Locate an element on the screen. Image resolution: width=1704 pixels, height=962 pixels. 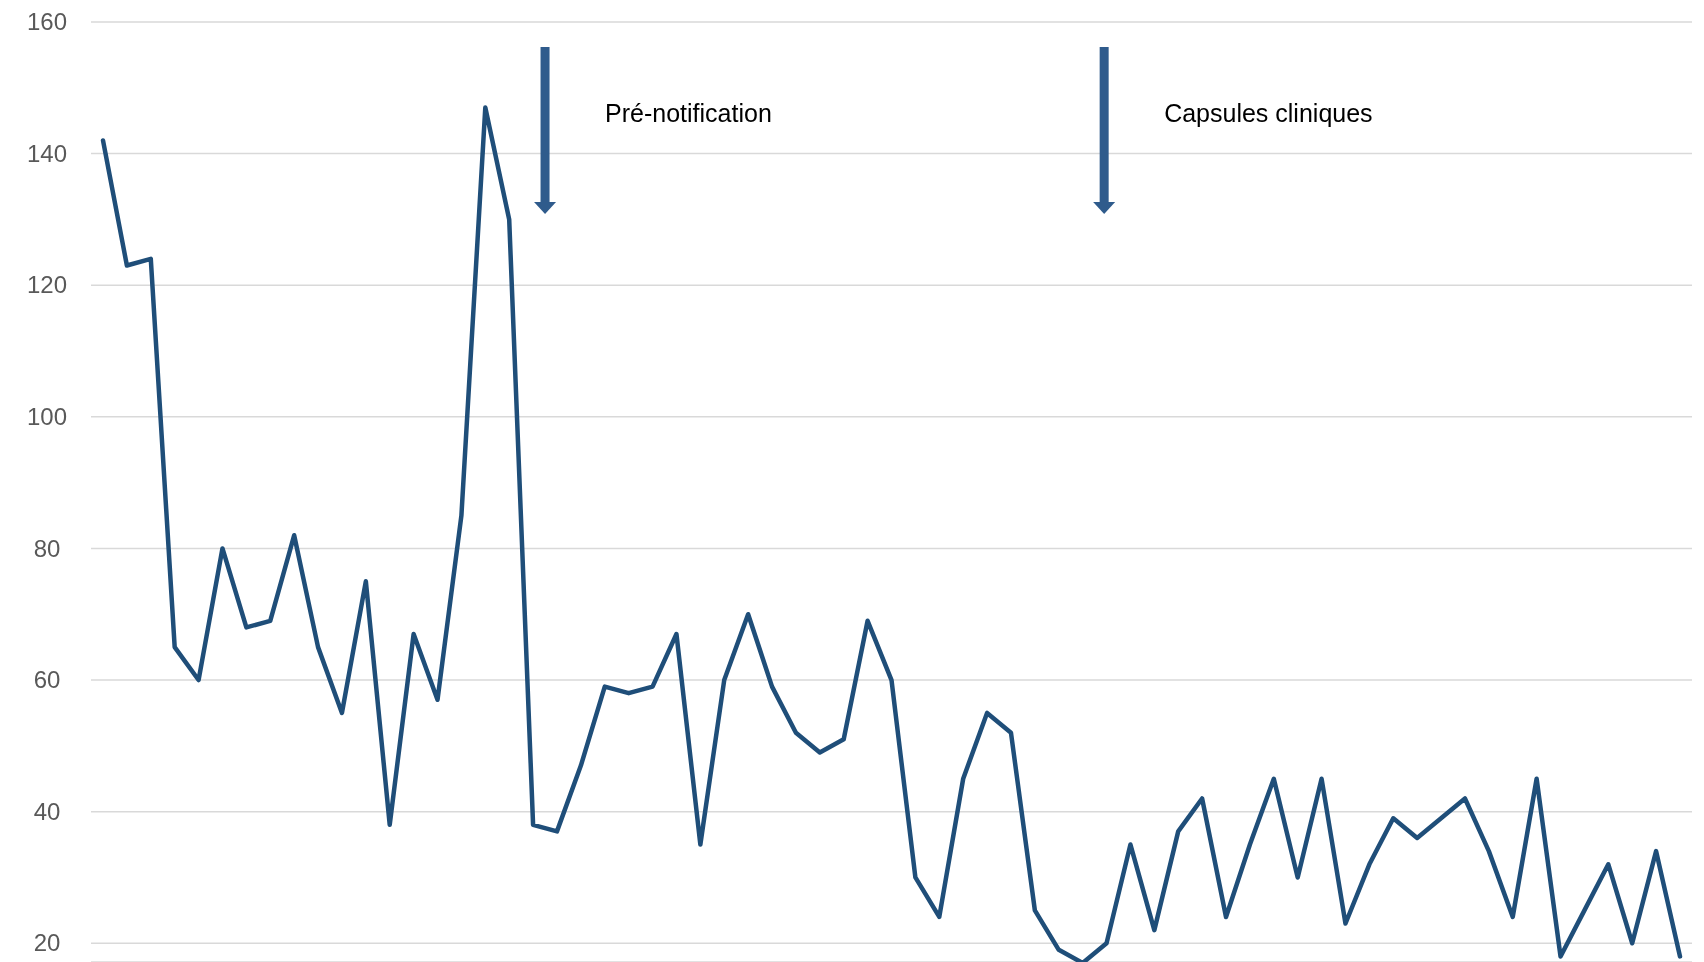
y-tick-label: 160 is located at coordinates (47, 22).